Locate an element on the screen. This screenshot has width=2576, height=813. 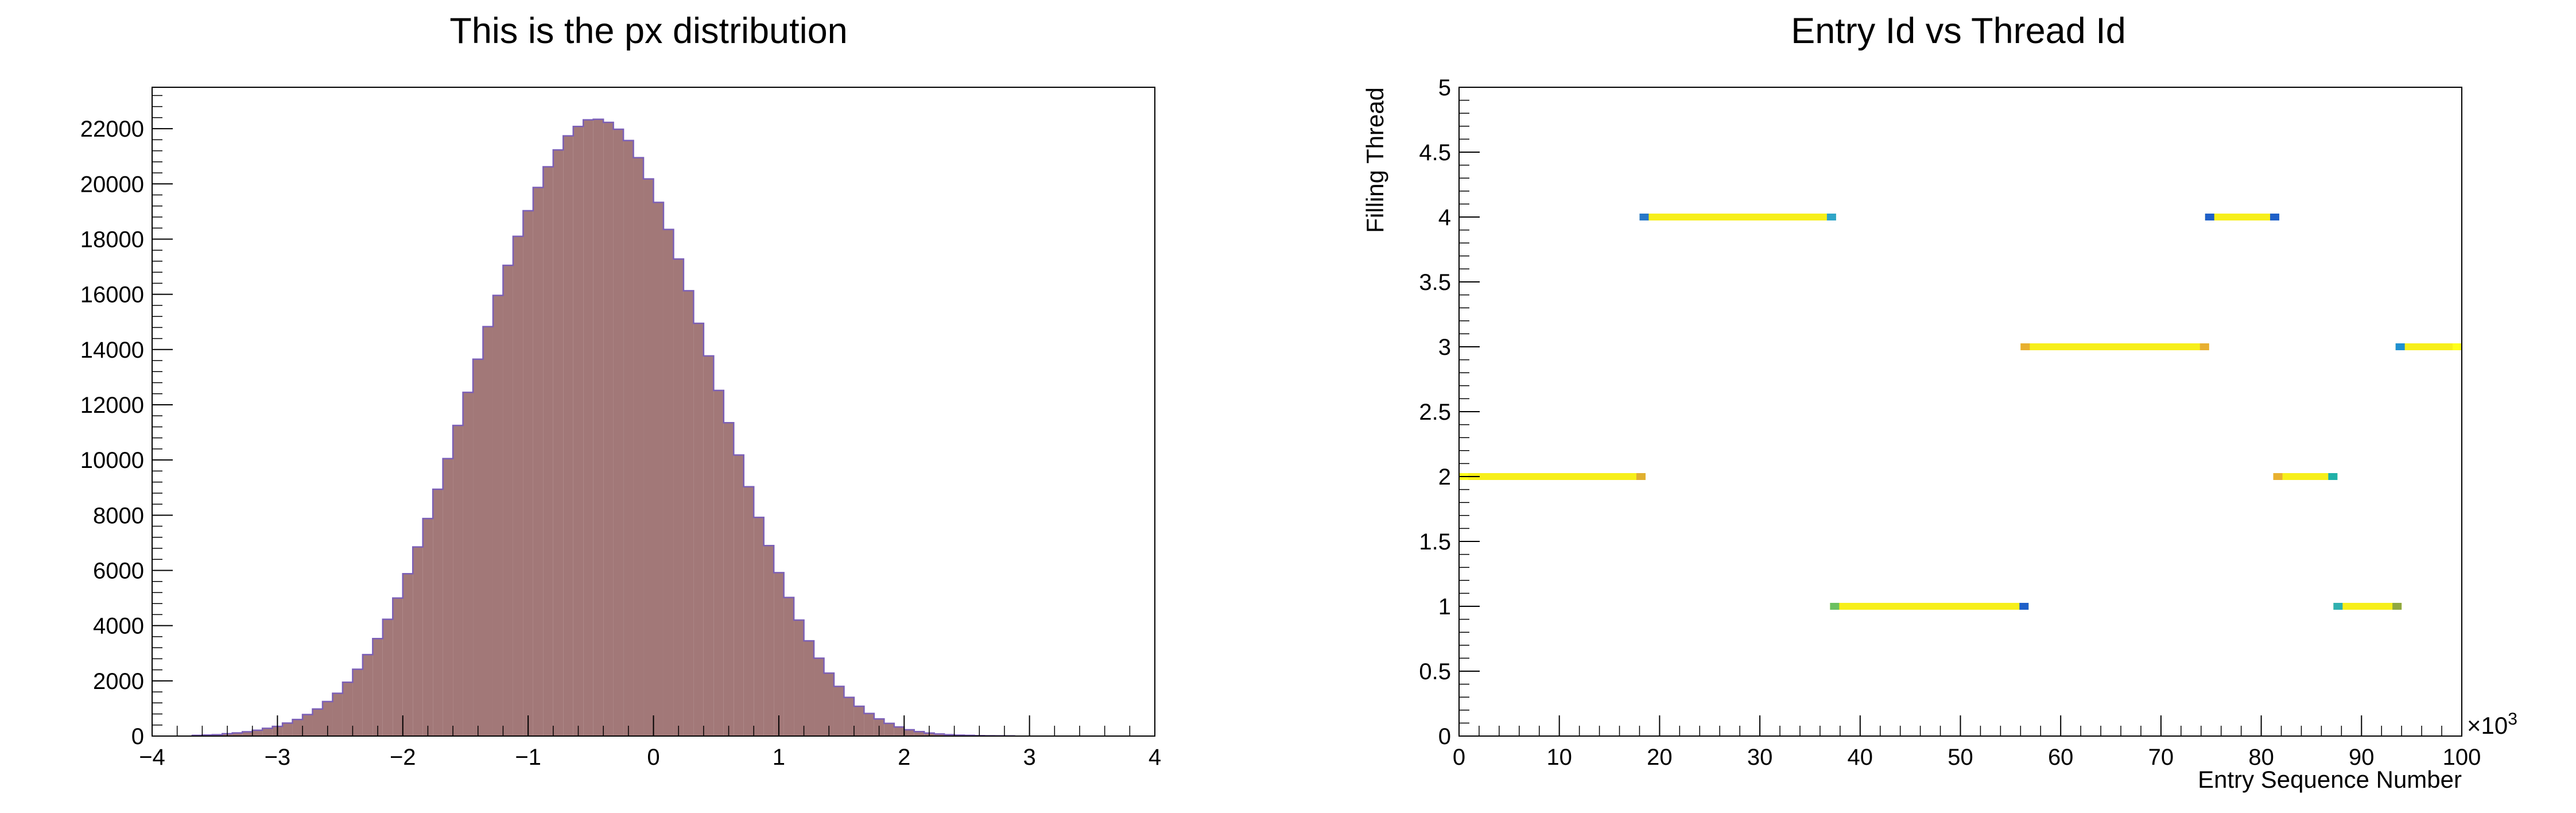
x-tick-label: 3 is located at coordinates (1029, 757).